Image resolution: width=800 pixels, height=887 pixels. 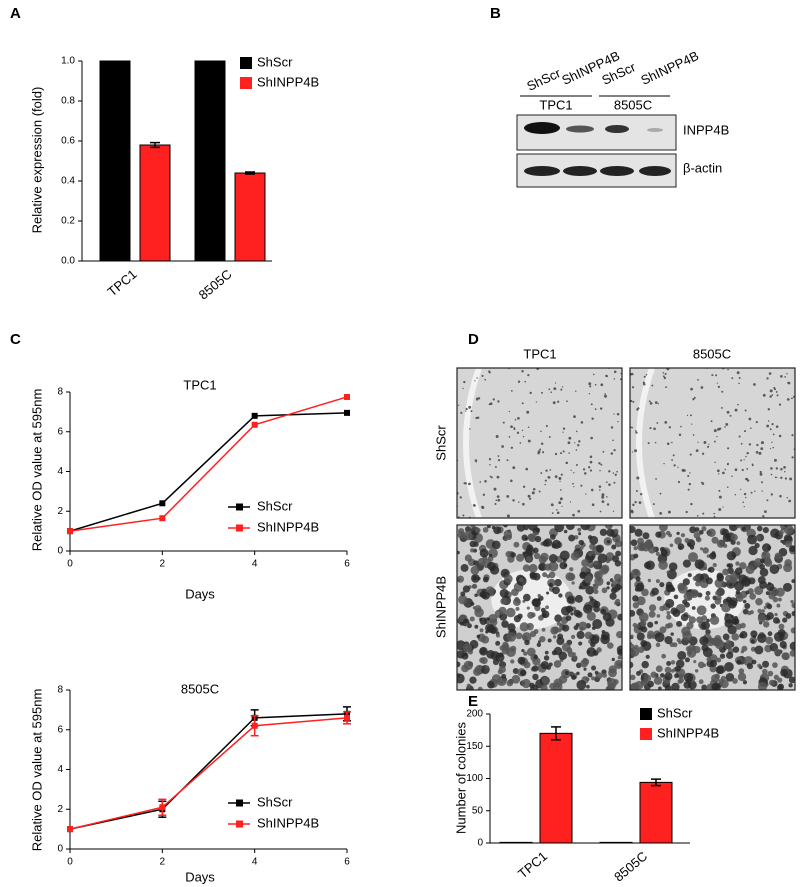 What do you see at coordinates (60, 511) in the screenshot?
I see `y-tick-label: 2` at bounding box center [60, 511].